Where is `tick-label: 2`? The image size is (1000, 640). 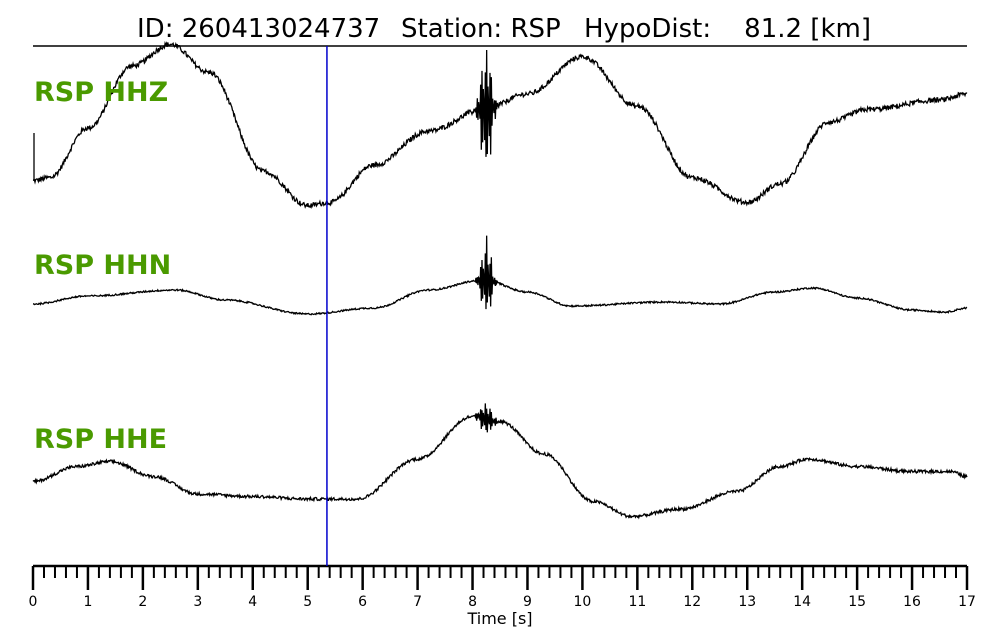
tick-label: 2 is located at coordinates (142, 602).